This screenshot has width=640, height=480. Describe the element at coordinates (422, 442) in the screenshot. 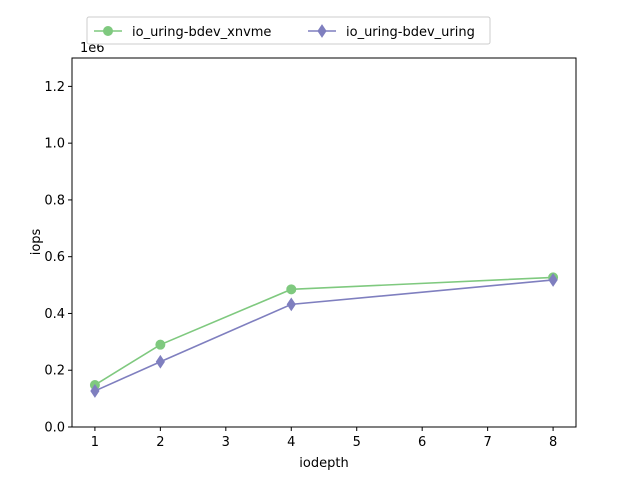

I see `x-tick-label: 6` at that location.